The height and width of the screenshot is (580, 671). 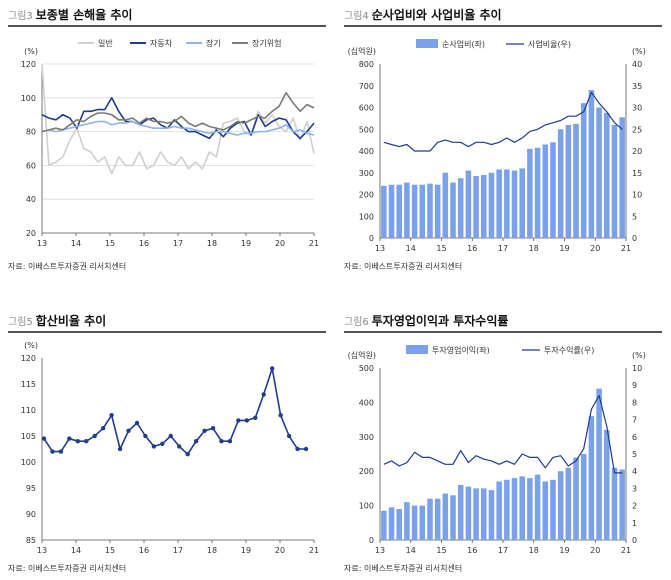 What do you see at coordinates (67, 568) in the screenshot?
I see `source-note: 자료: 이베스트투자증권 리서치센터` at bounding box center [67, 568].